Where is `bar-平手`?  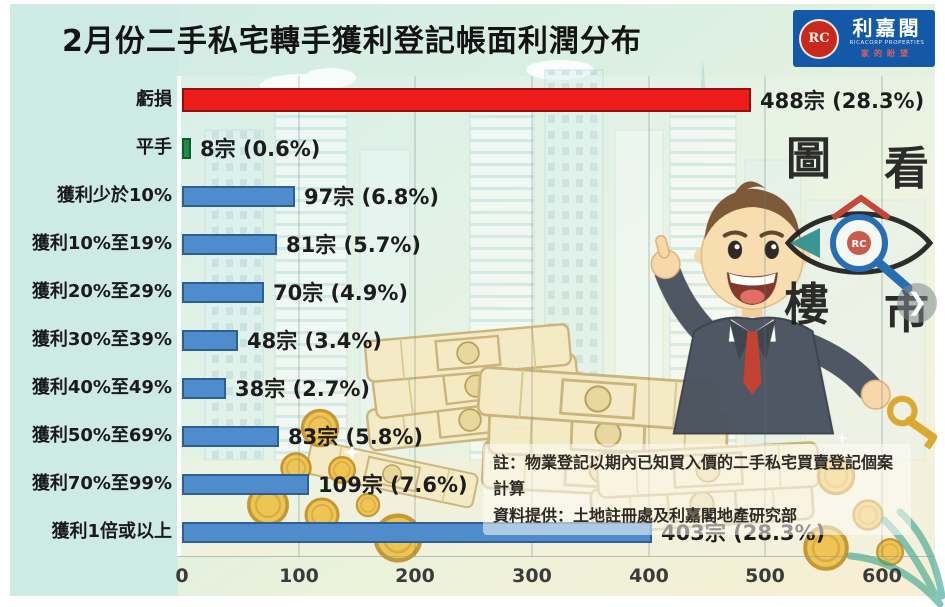
bar-平手 is located at coordinates (186, 148).